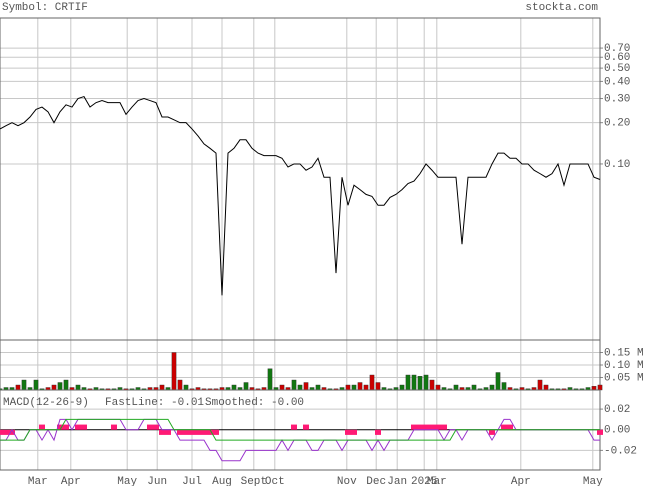 The width and height of the screenshot is (655, 486). I want to click on y-tick-label: 0.15 M, so click(624, 353).